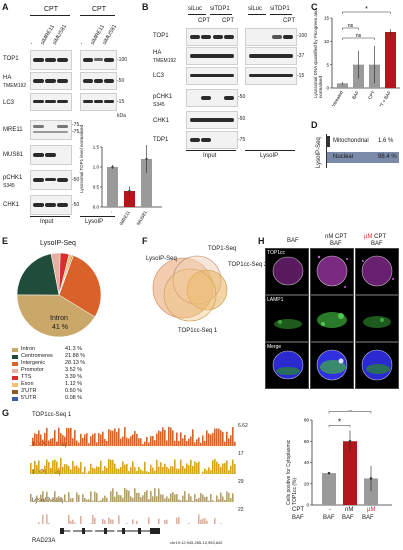 The height and width of the screenshot is (550, 403). What do you see at coordinates (15, 86) in the screenshot?
I see `a-row-tmem: TMEM192` at bounding box center [15, 86].